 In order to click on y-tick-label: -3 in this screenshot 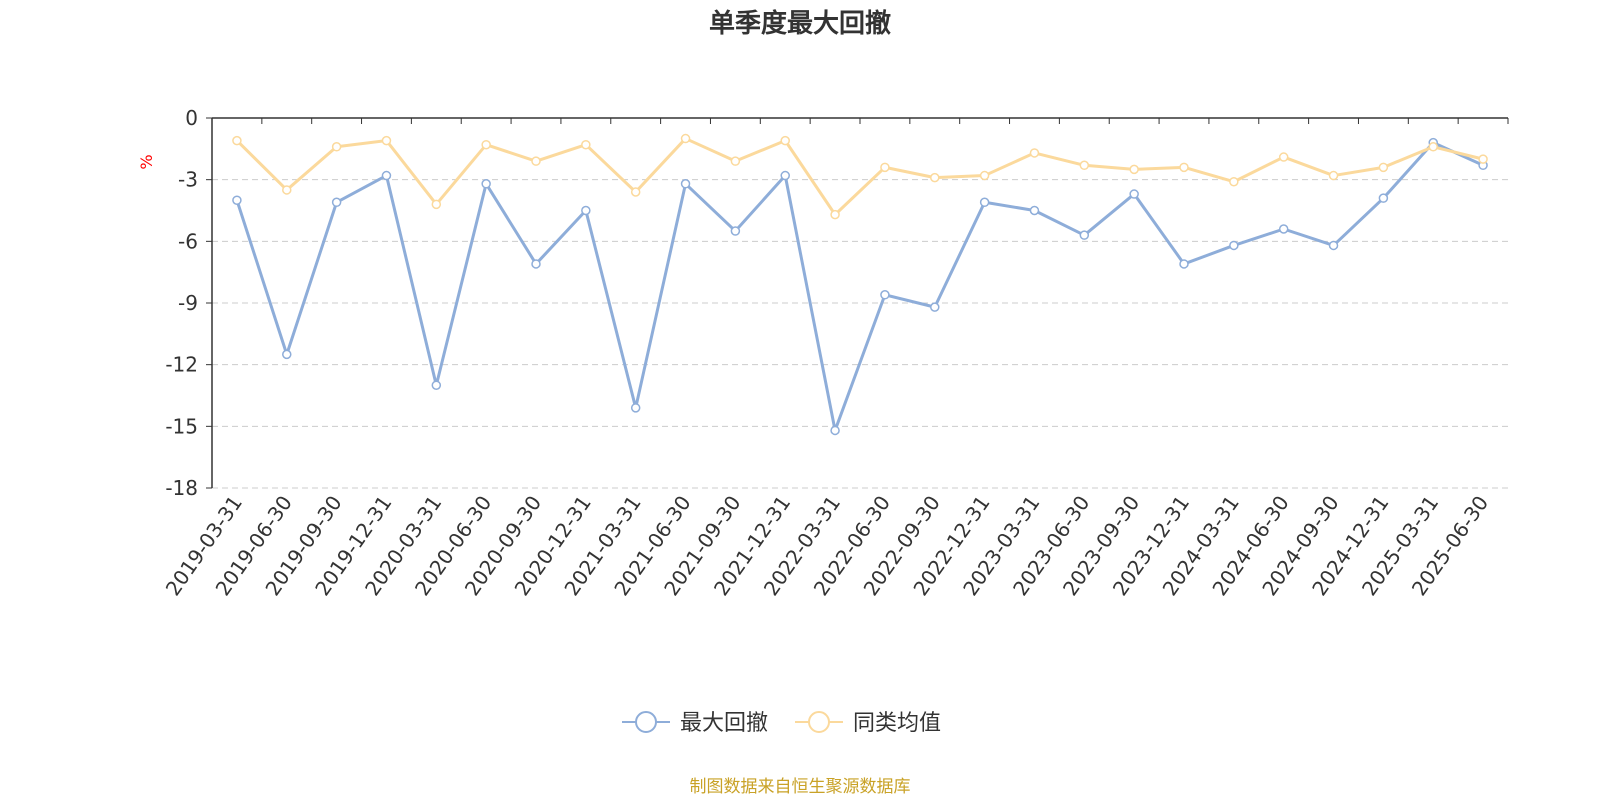, I will do `click(188, 180)`.